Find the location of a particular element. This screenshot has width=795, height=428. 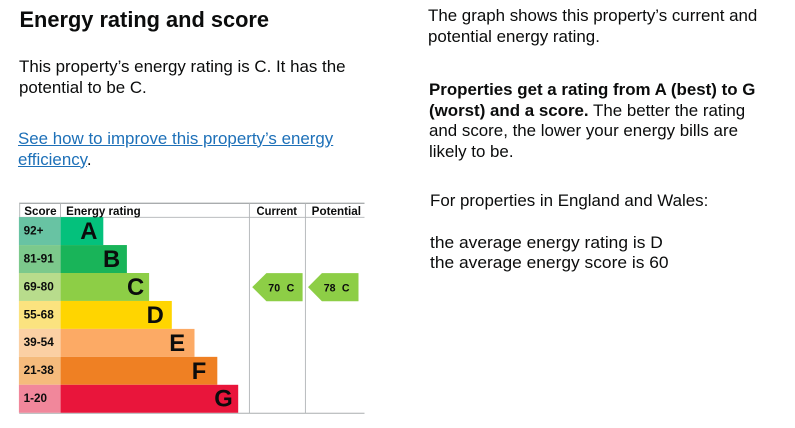

svg-text: Score is located at coordinates (40, 212).